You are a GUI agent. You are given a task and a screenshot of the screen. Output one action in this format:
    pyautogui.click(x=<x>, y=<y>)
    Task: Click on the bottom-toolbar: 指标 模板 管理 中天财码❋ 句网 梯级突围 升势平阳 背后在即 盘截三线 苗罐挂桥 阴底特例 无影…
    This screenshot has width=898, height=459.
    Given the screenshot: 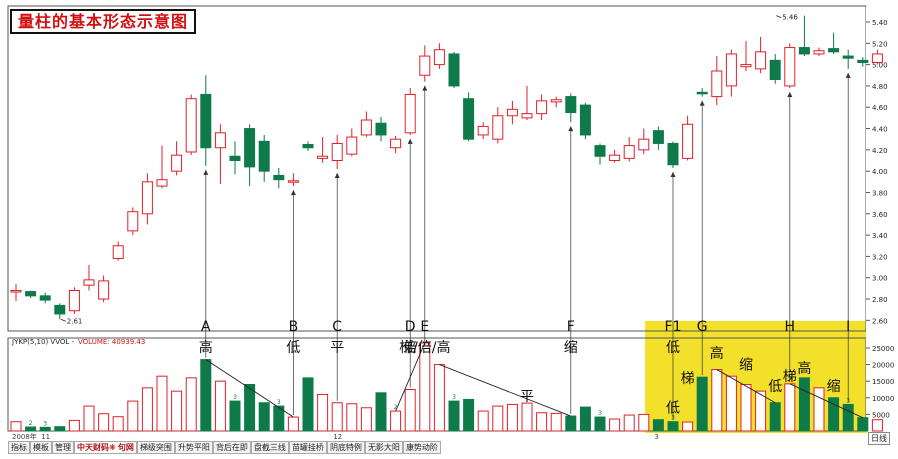 What is the action you would take?
    pyautogui.click(x=224, y=447)
    